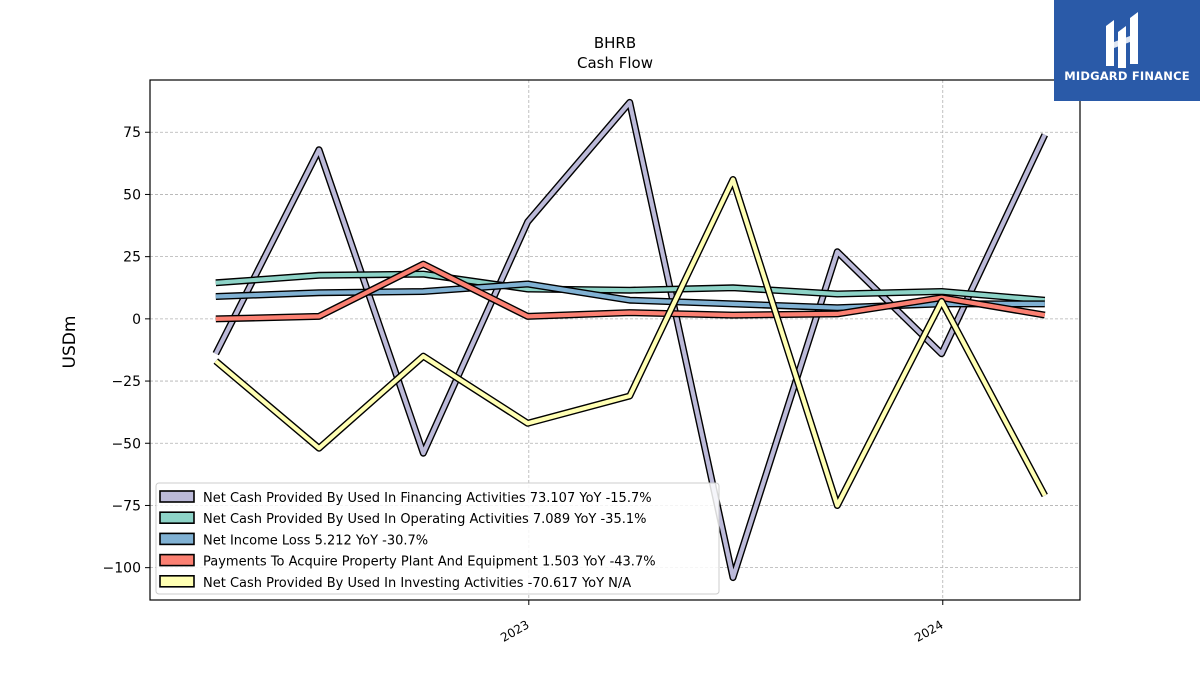 This screenshot has width=1200, height=675. I want to click on series-net-cash-provided-by-used-in-operating-activities, so click(630, 287).